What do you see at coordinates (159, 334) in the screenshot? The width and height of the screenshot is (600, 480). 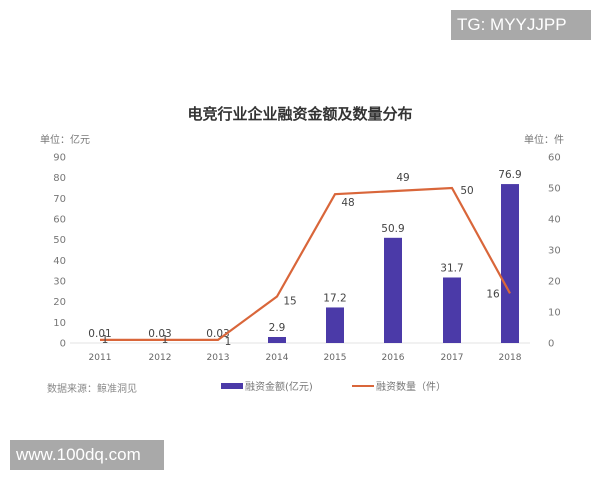 I see `bar-value-label: 0.03` at bounding box center [159, 334].